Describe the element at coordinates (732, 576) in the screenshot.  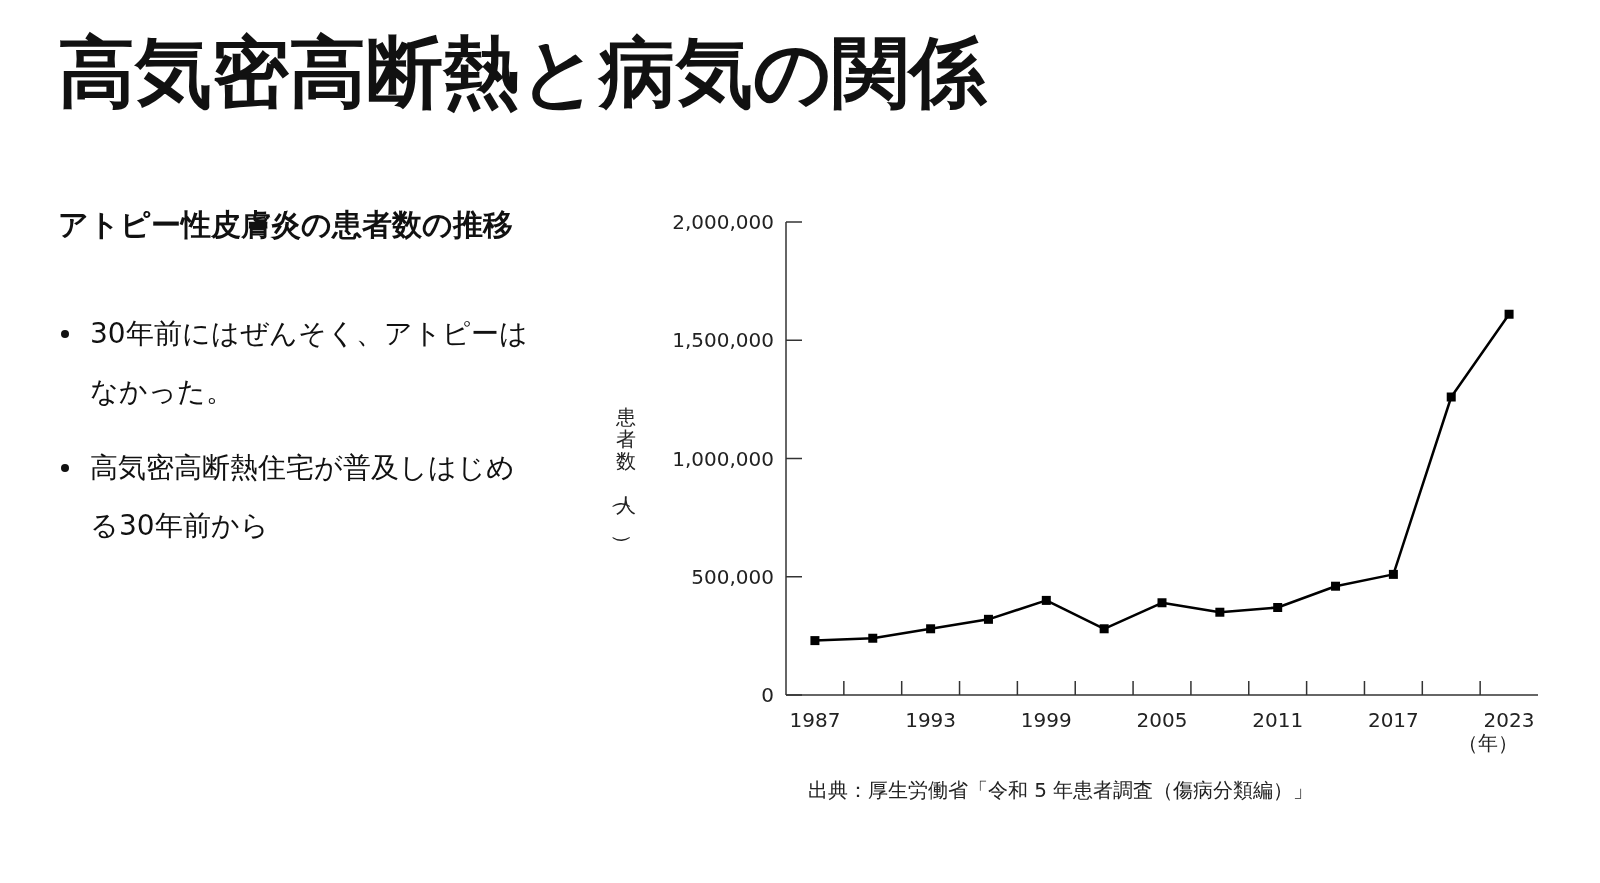
I see `y-tick-label: 500,000` at that location.